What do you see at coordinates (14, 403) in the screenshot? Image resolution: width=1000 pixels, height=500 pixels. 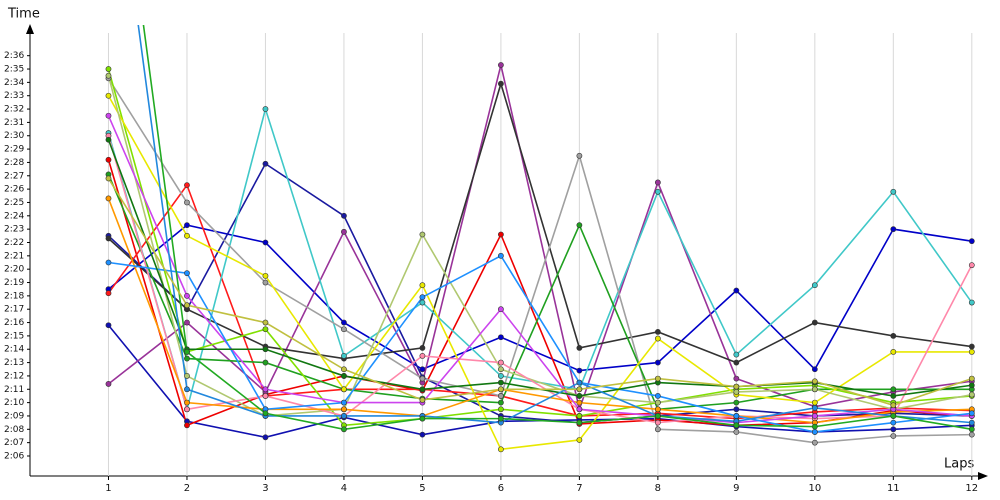 I see `y-tick-label: 2:10` at bounding box center [14, 403].